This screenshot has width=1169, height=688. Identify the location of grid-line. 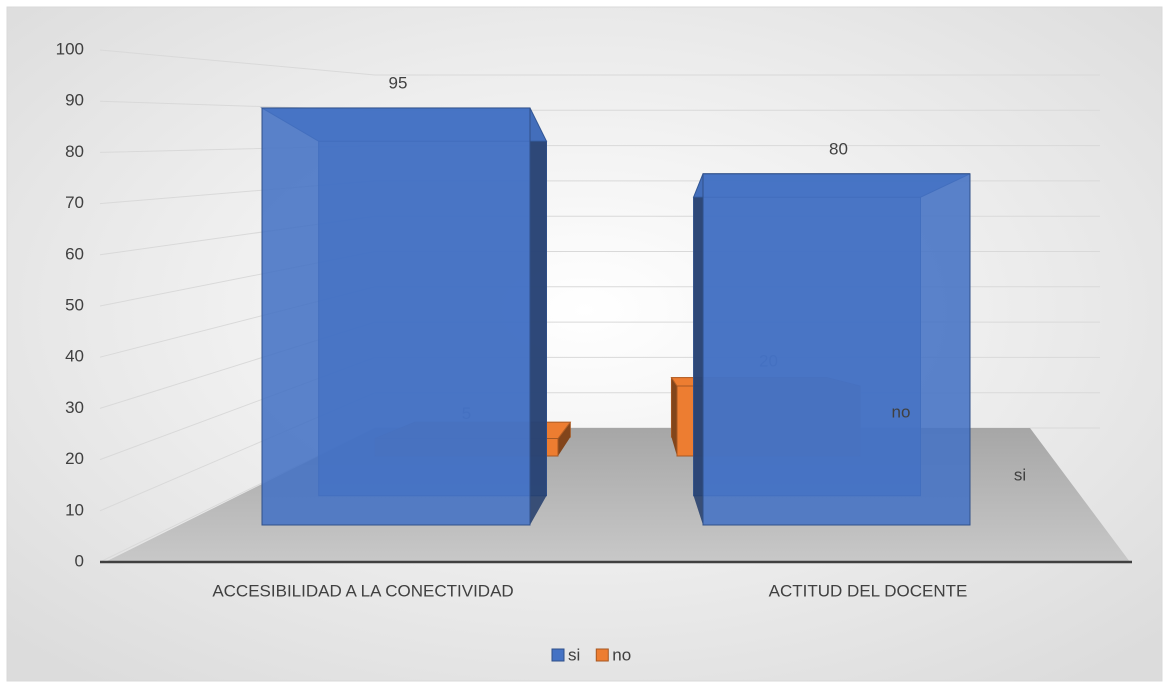
(599, 62).